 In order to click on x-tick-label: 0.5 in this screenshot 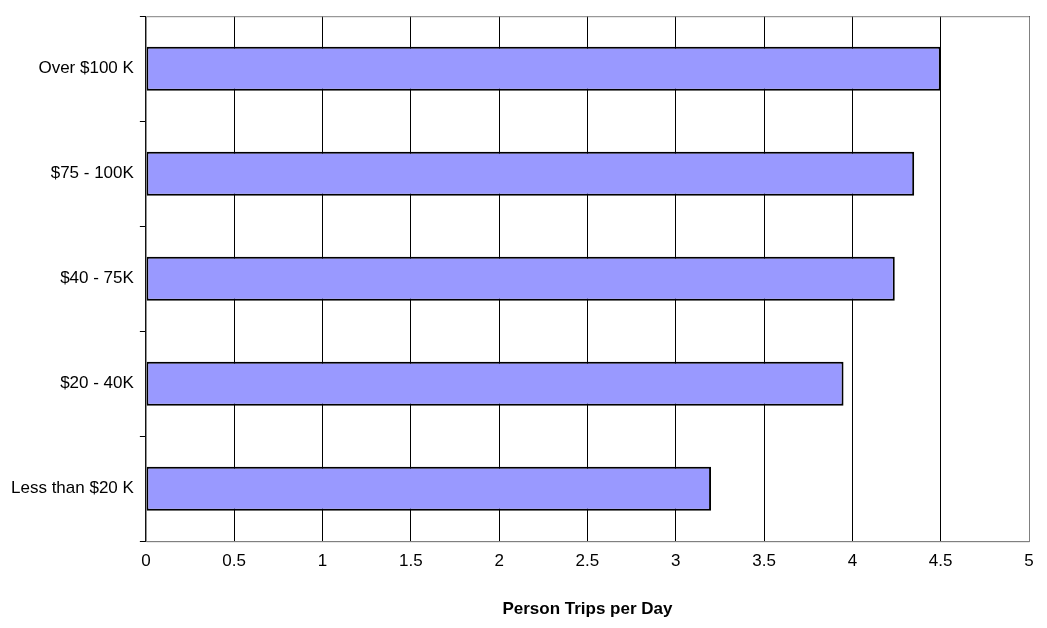, I will do `click(234, 561)`.